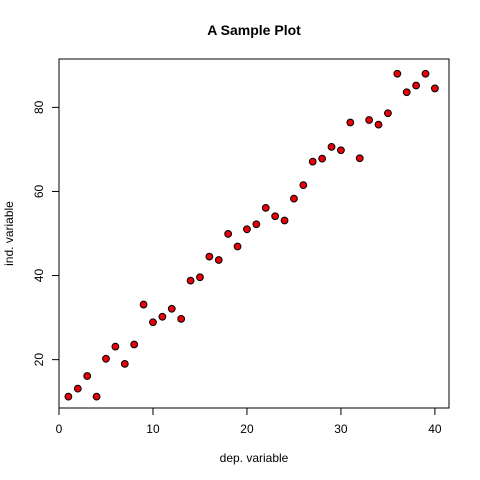  I want to click on y-tick-label: 60, so click(39, 191).